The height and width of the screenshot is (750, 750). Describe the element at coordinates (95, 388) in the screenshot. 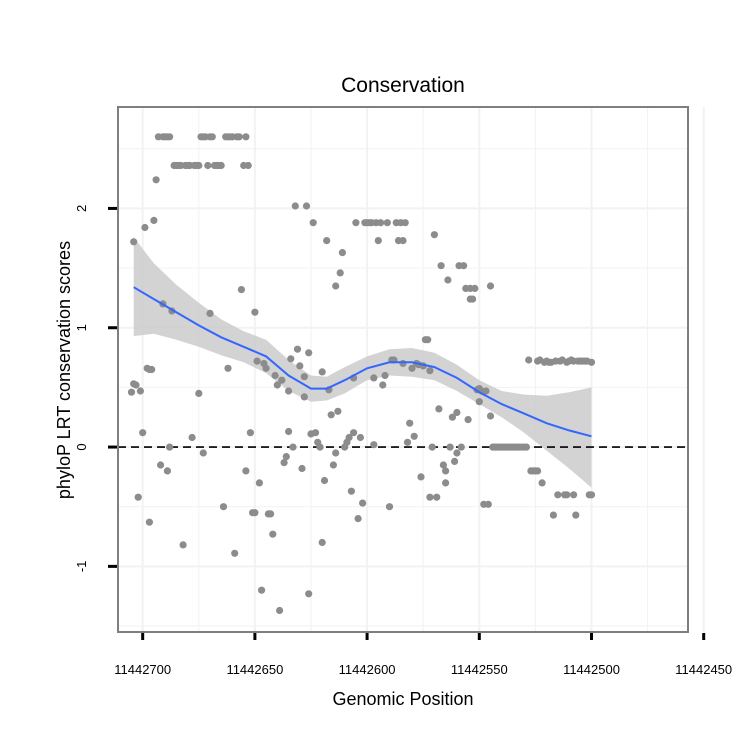

I see `y-axis: -1 0 1 2` at that location.